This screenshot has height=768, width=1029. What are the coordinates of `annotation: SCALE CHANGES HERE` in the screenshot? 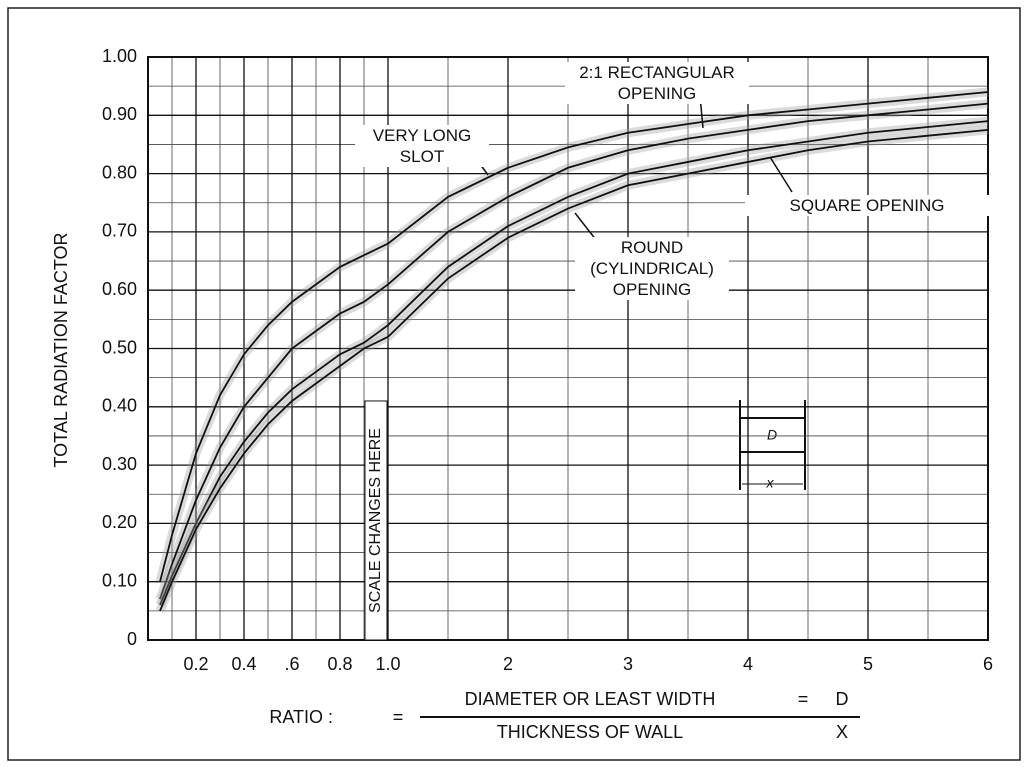 It's located at (375, 520).